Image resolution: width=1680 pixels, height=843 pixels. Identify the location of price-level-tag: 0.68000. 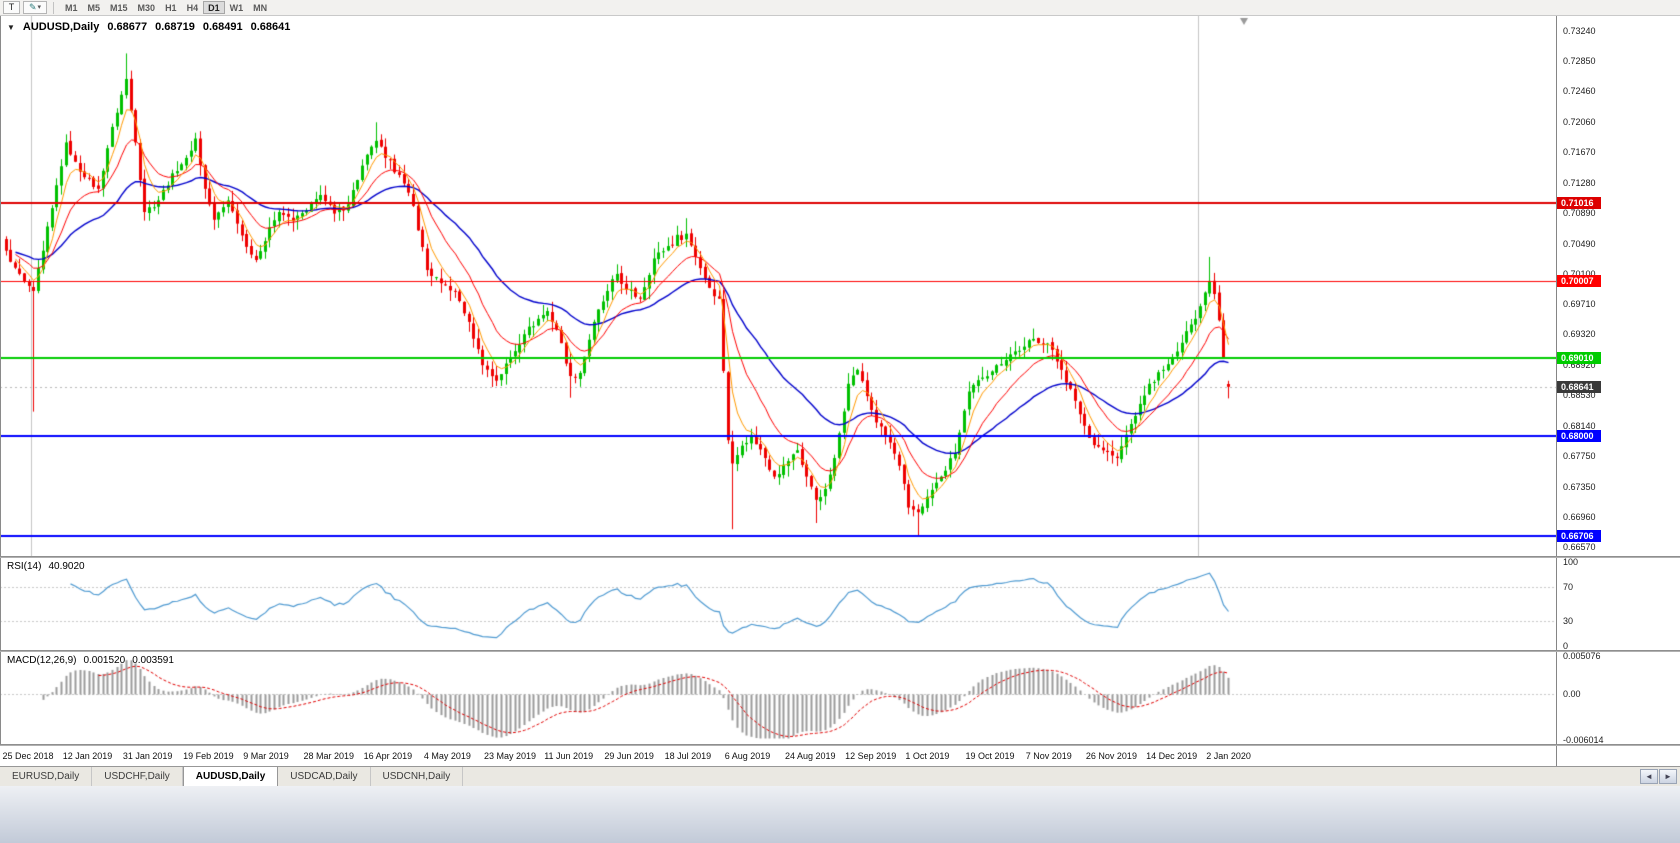
(1579, 436).